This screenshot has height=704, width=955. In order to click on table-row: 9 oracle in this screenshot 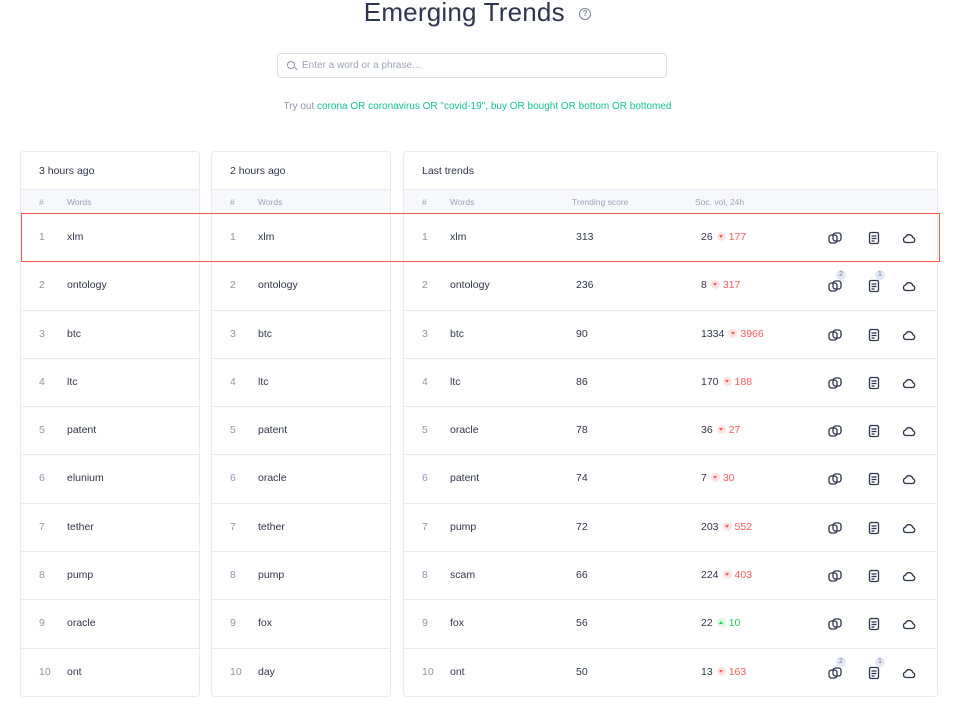, I will do `click(110, 624)`.